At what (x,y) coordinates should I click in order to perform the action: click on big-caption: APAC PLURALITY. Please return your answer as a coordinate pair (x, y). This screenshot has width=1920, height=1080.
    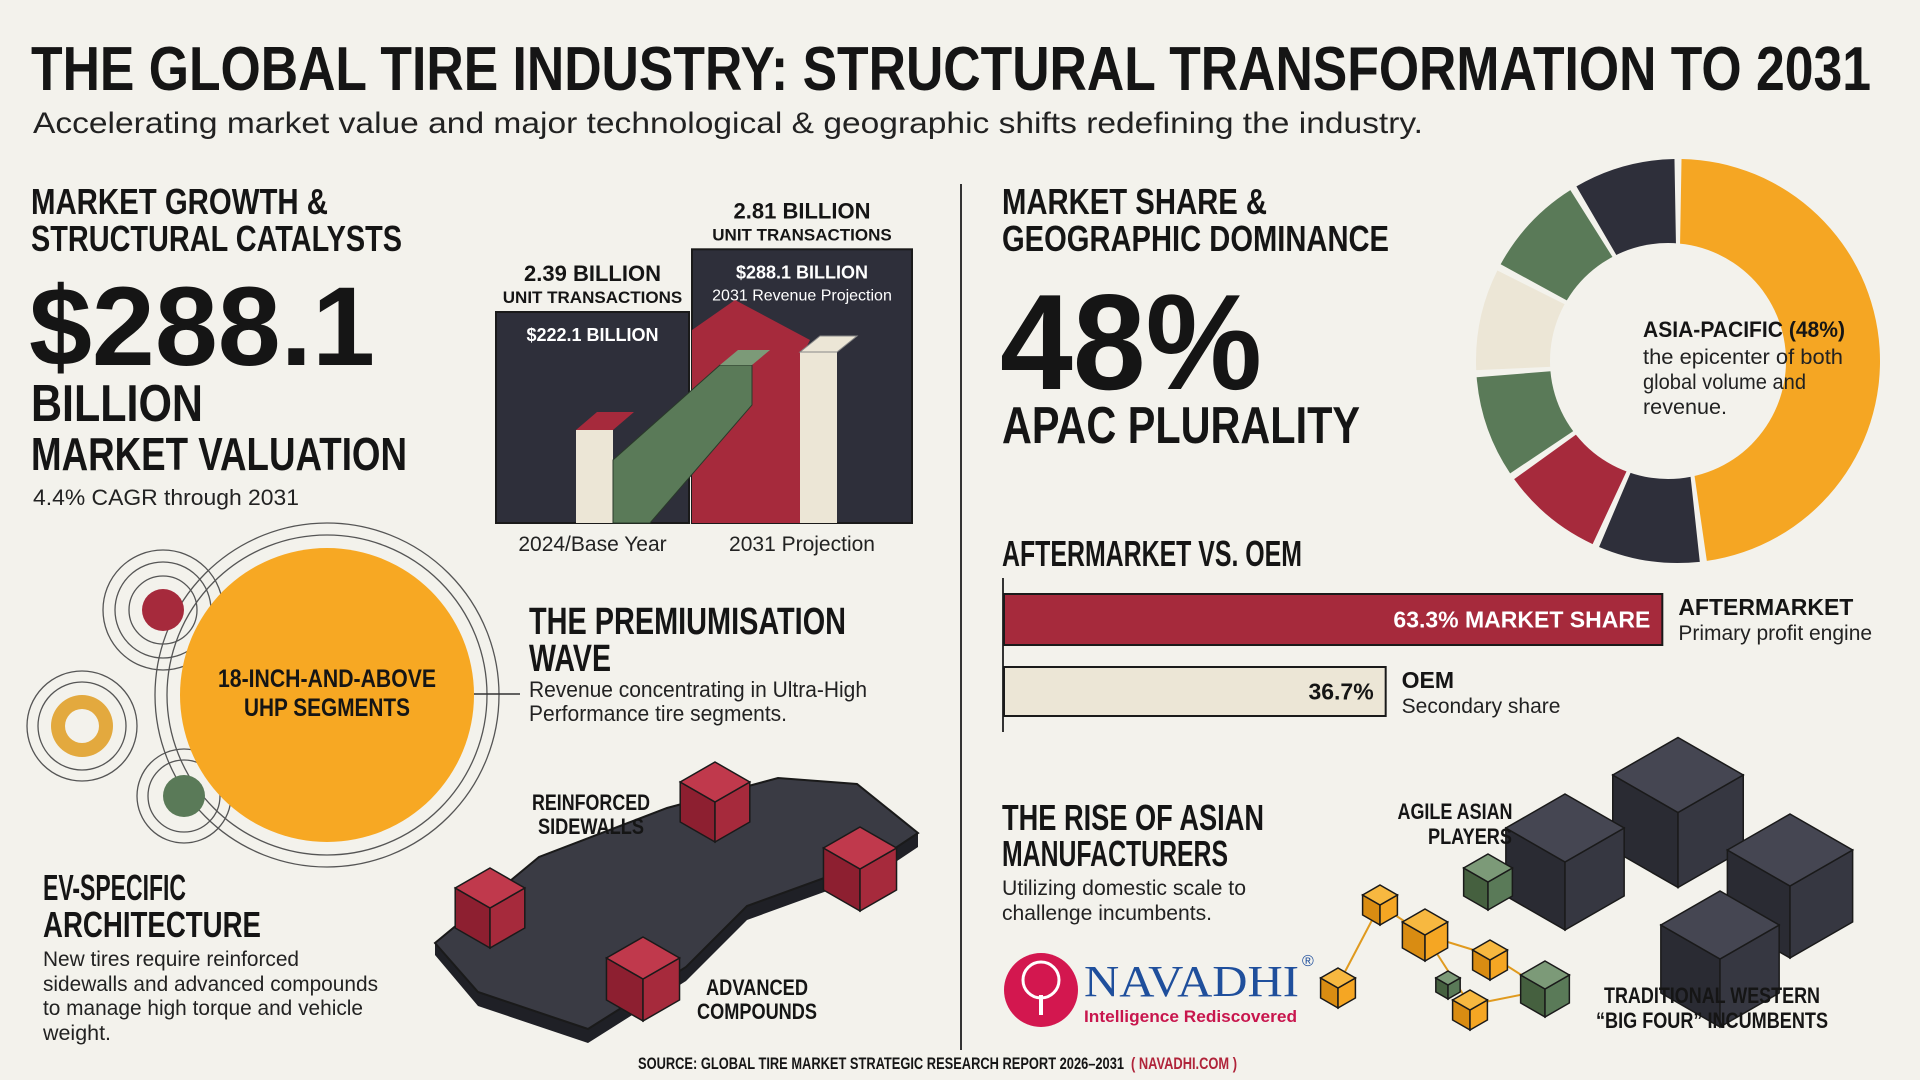
    Looking at the image, I should click on (1181, 426).